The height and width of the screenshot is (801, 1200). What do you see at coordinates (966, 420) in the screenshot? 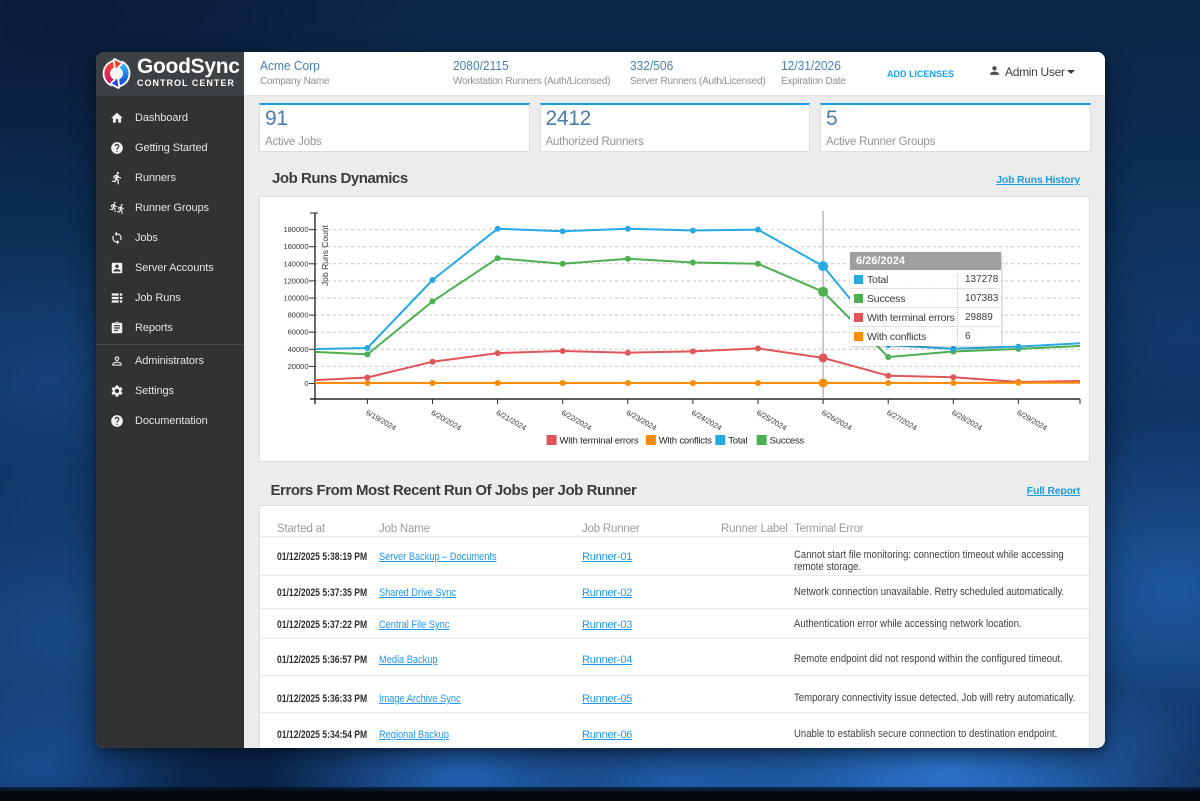
I see `svg-text: 6/28/2024` at bounding box center [966, 420].